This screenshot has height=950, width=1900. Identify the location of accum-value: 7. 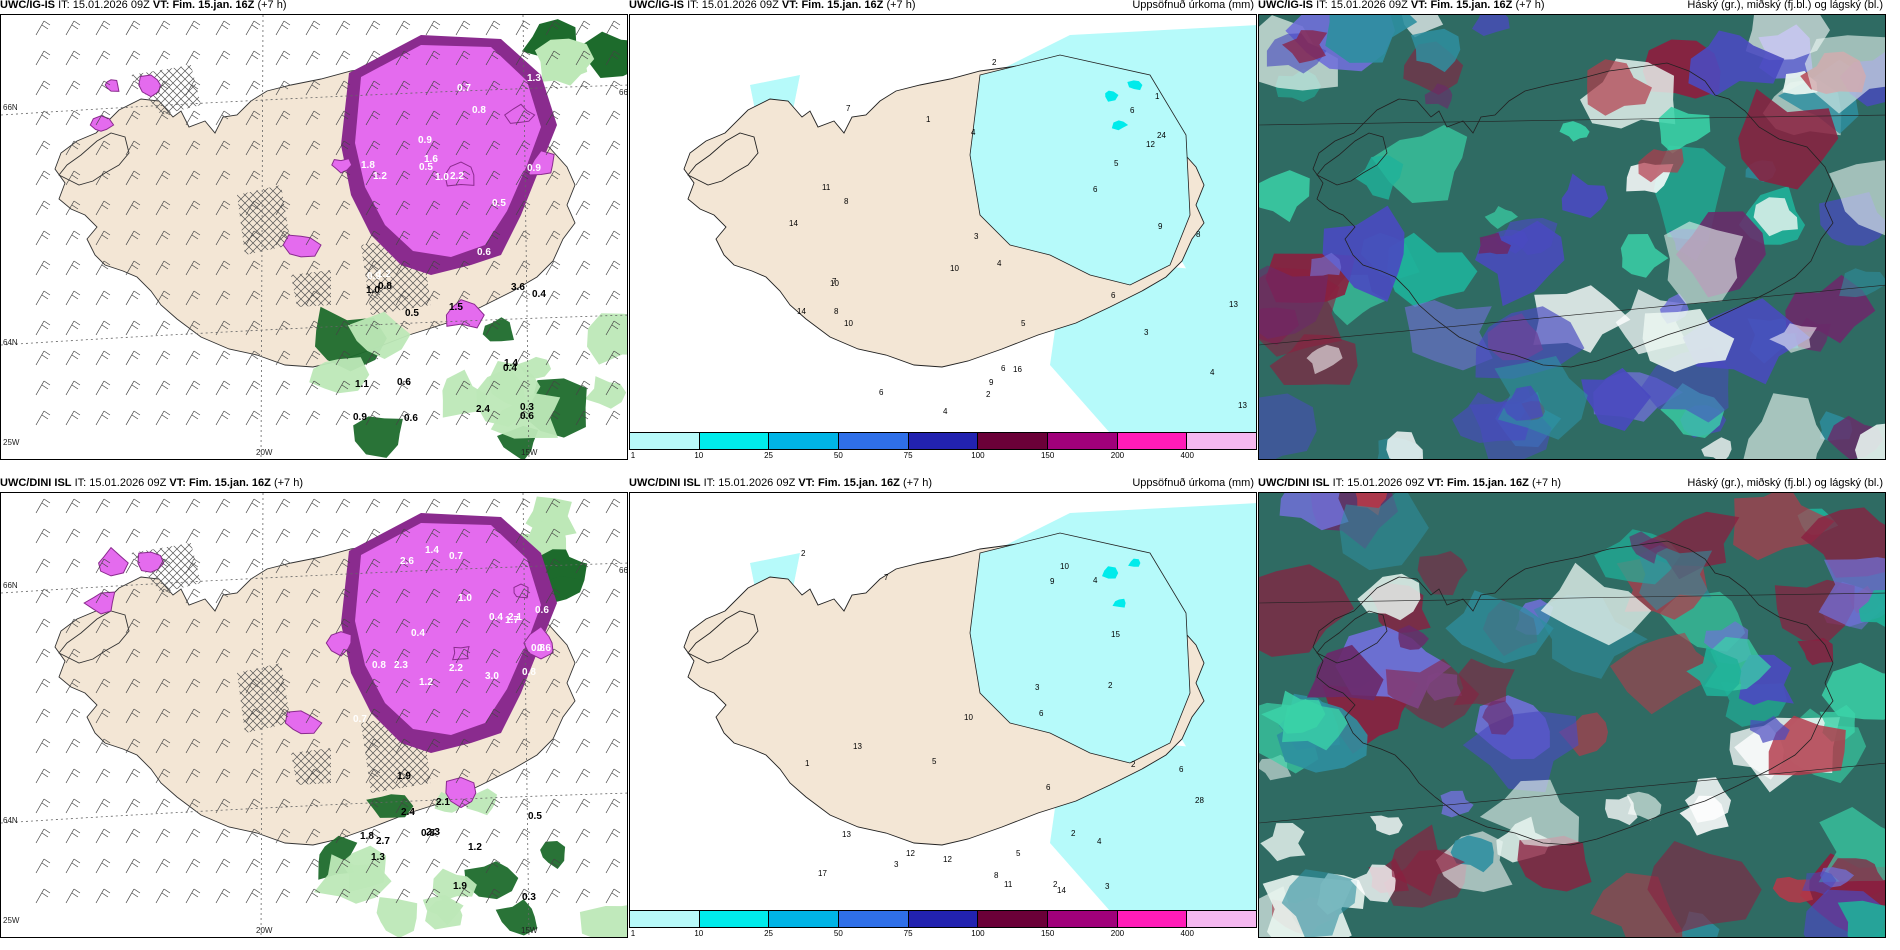
(848, 108).